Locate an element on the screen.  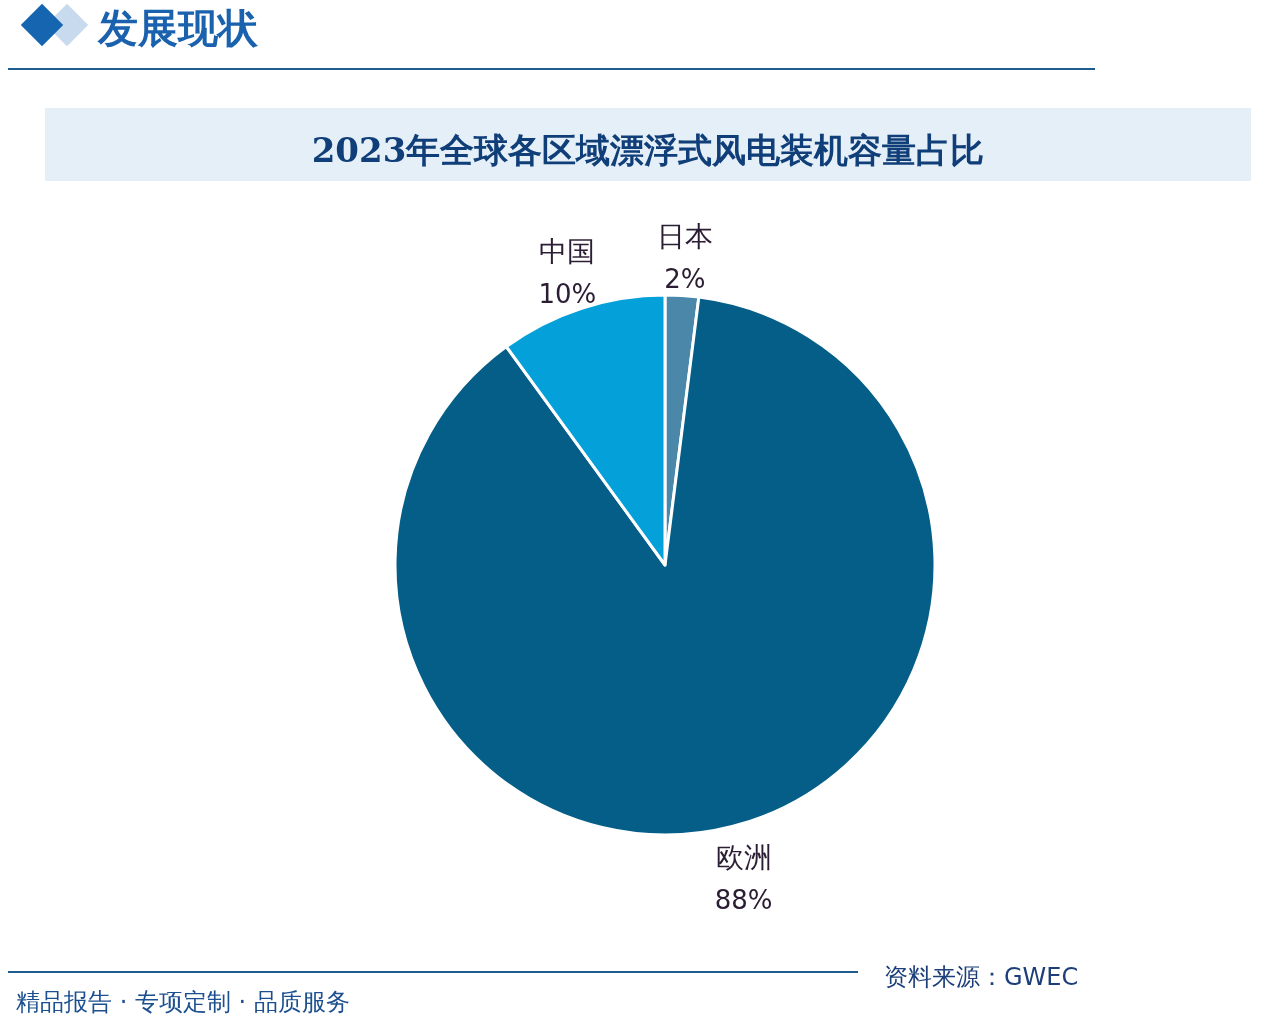
slice-label: 中国 is located at coordinates (567, 251).